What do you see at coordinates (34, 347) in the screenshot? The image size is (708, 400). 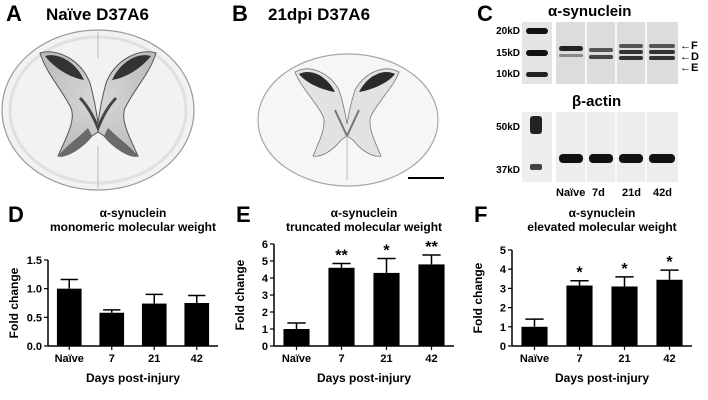 I see `y-tick-label: 0.0` at bounding box center [34, 347].